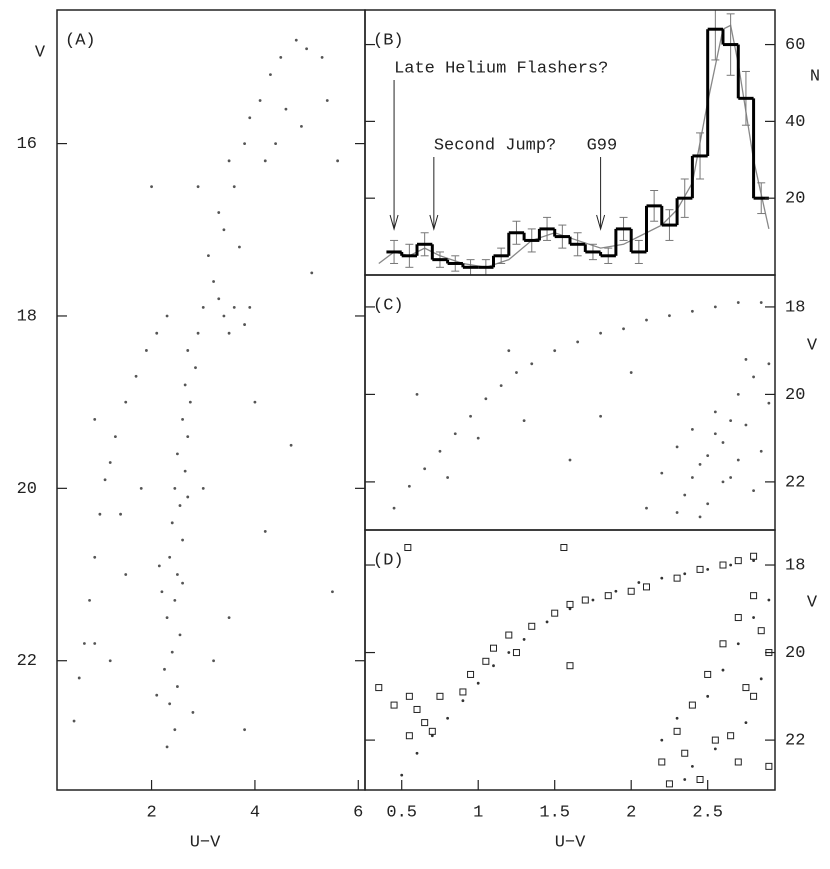 This screenshot has width=830, height=869. I want to click on annotation: Second Jump?, so click(495, 145).